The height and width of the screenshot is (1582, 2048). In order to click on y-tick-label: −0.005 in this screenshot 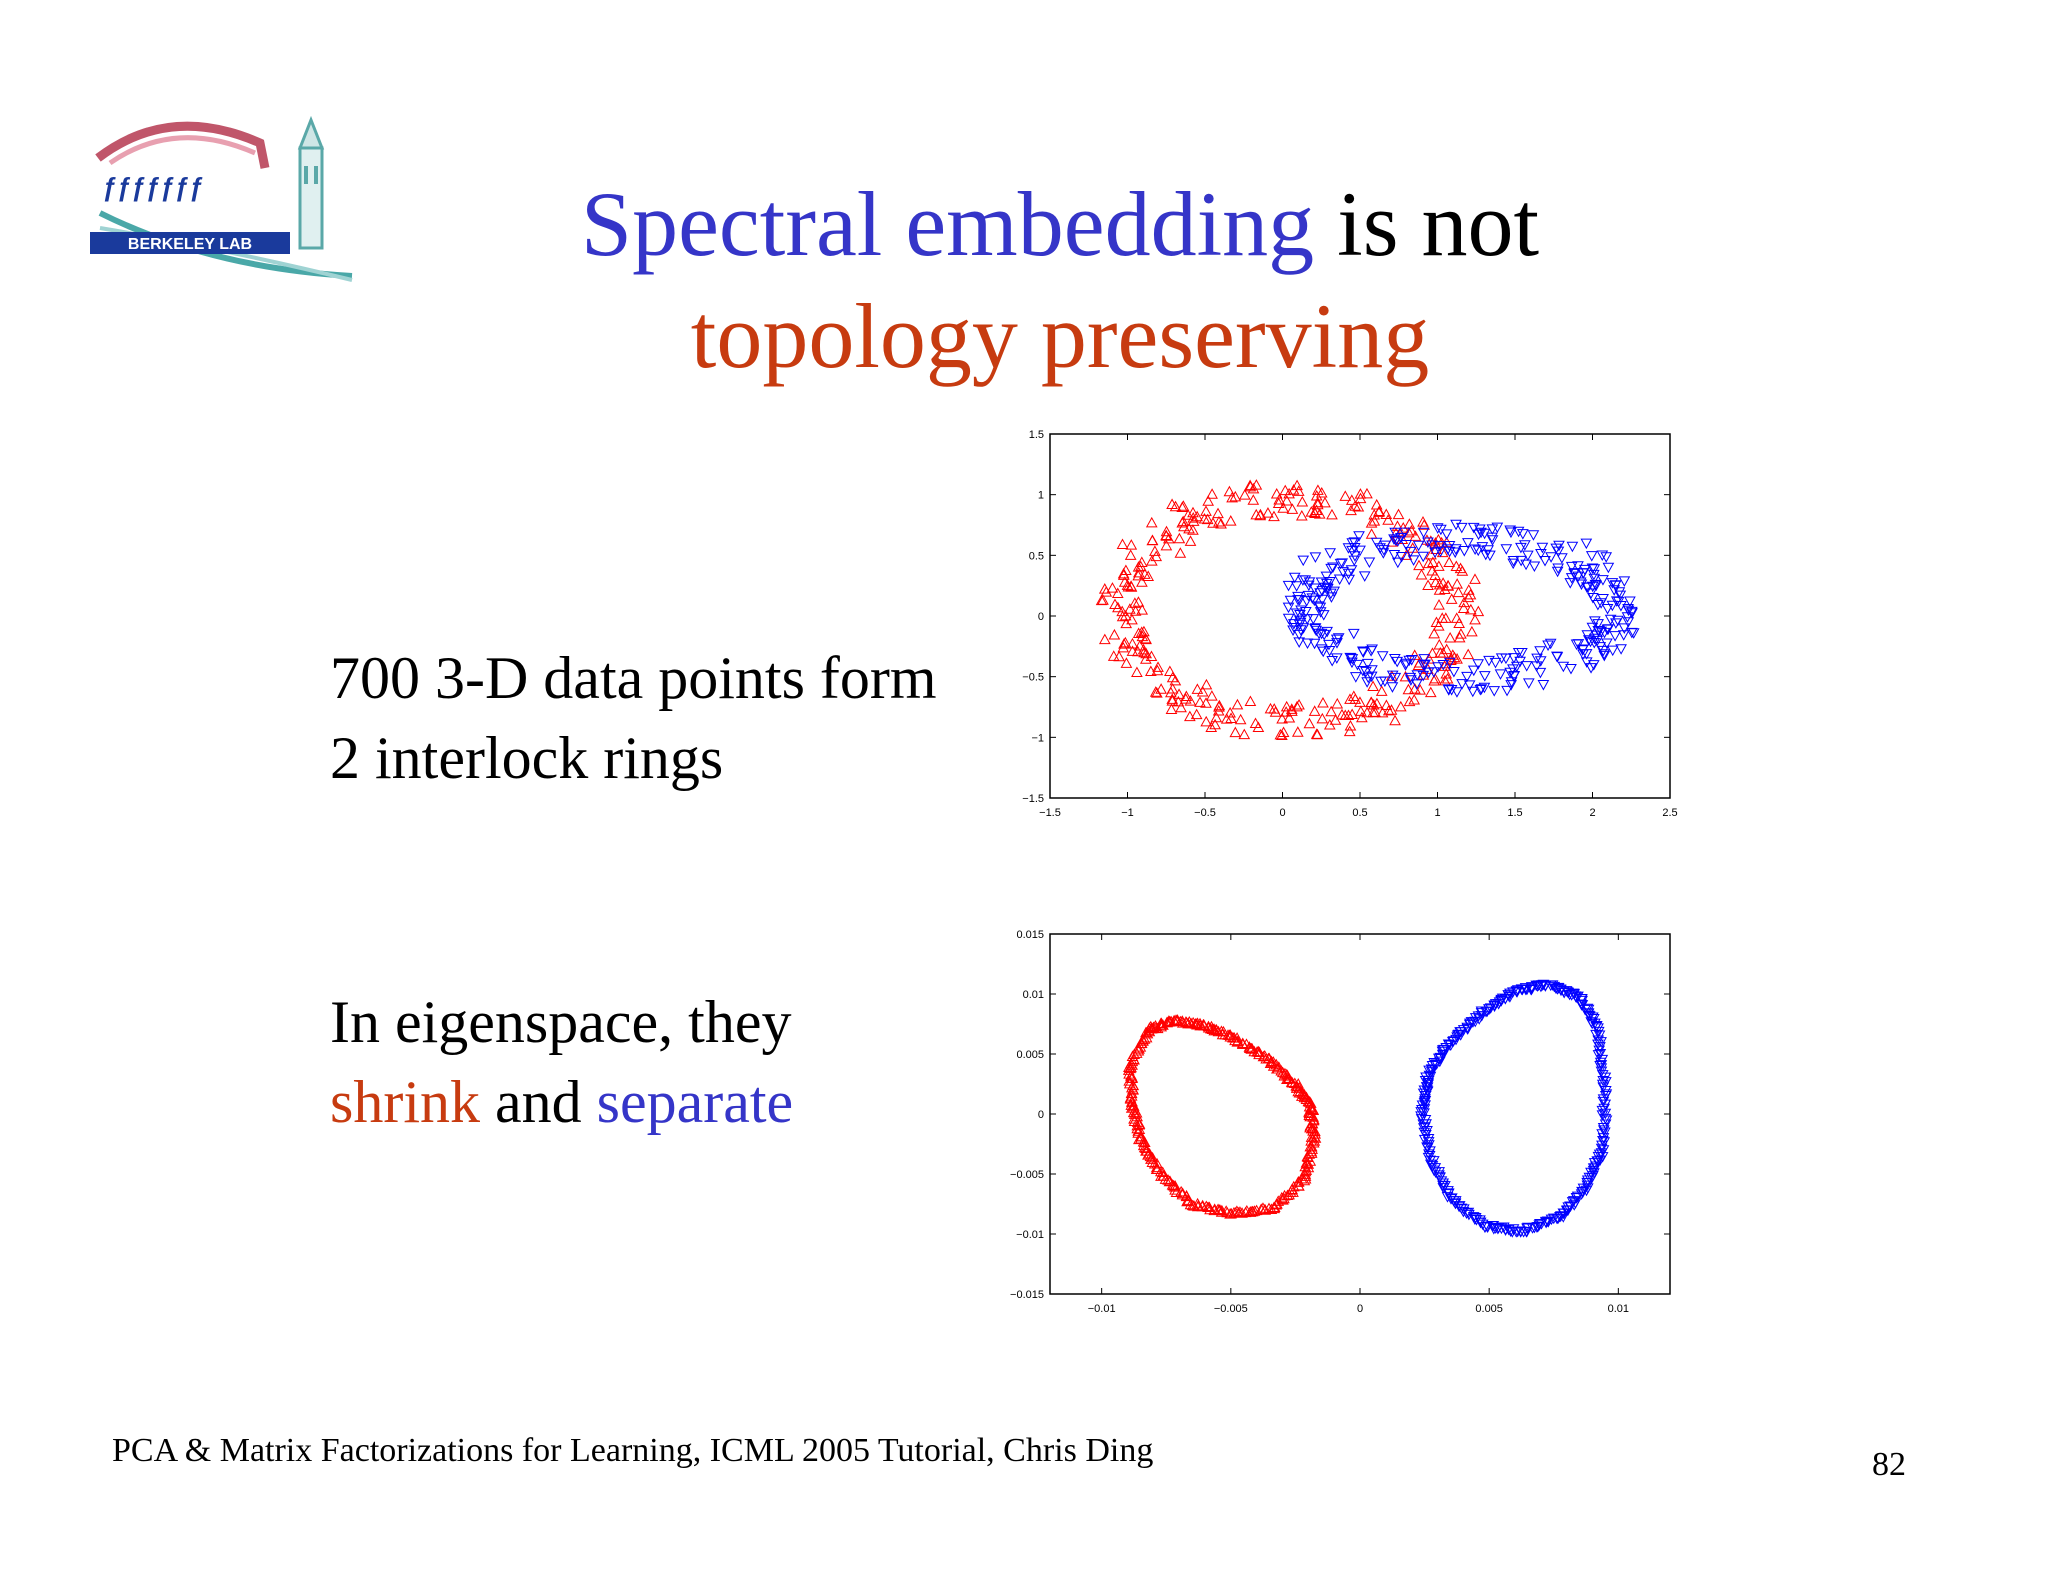, I will do `click(1027, 1175)`.